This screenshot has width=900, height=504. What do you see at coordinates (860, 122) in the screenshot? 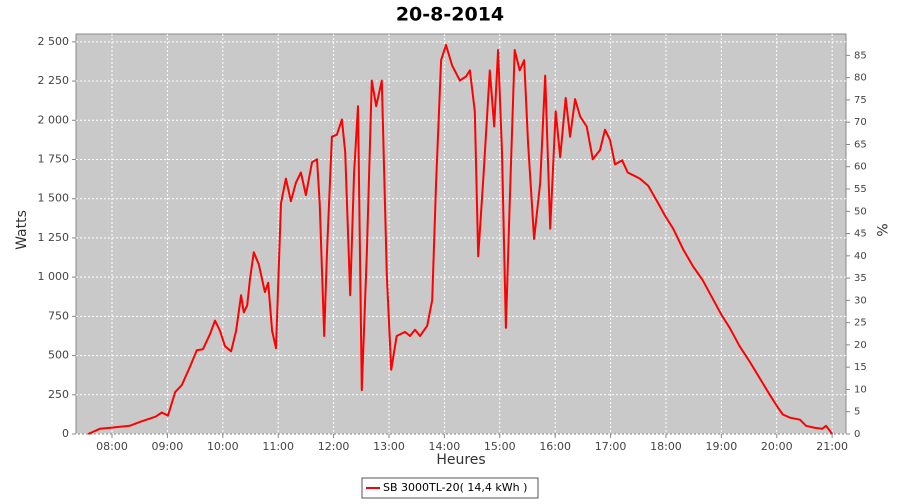
I see `y2-tick-label: 70` at bounding box center [860, 122].